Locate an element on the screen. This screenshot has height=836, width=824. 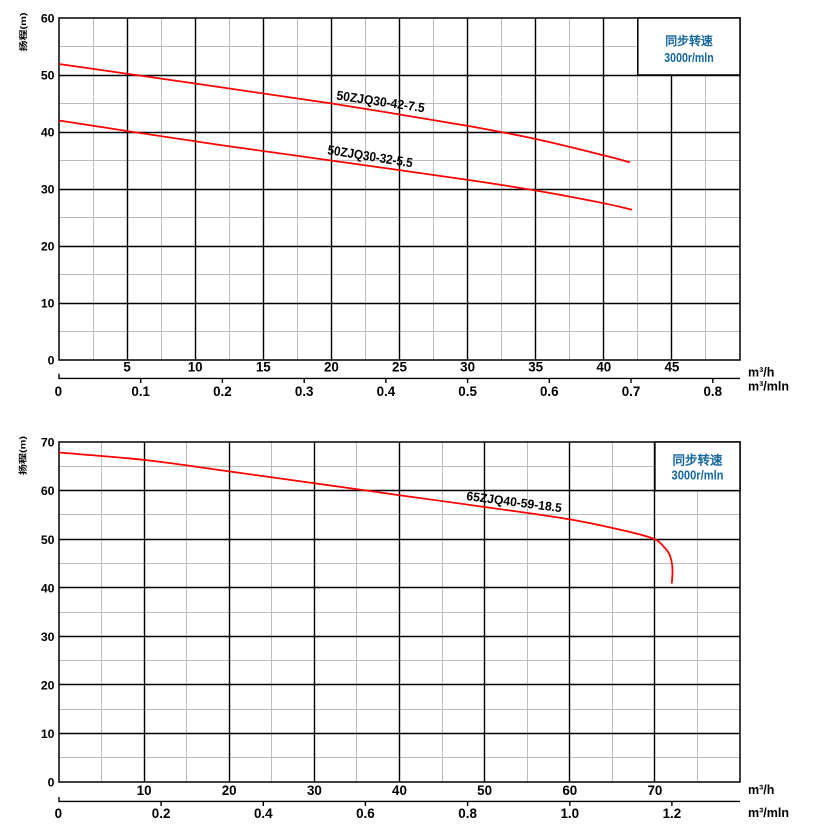
svg-text: 0.1 is located at coordinates (140, 391).